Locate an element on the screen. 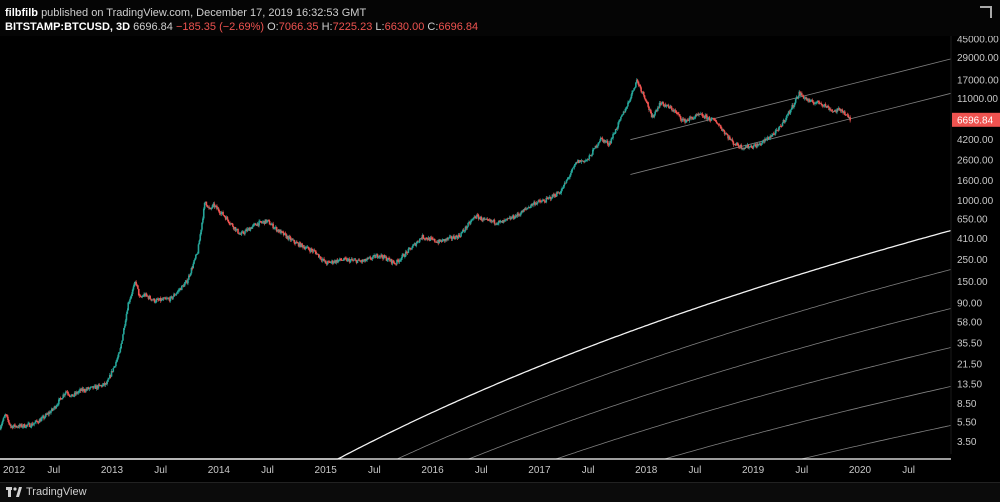 The width and height of the screenshot is (1000, 502). y-tick-label: 1000.00 is located at coordinates (975, 201).